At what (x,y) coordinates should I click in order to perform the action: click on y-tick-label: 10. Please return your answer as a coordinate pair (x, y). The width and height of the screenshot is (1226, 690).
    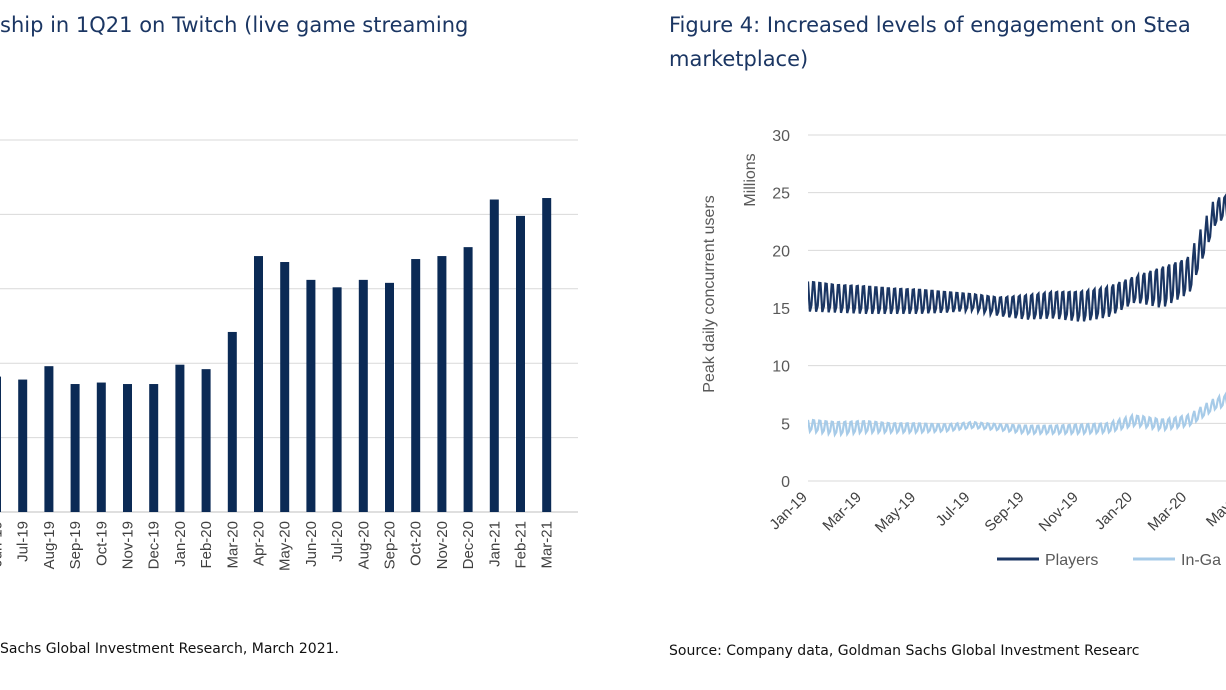
    Looking at the image, I should click on (781, 367).